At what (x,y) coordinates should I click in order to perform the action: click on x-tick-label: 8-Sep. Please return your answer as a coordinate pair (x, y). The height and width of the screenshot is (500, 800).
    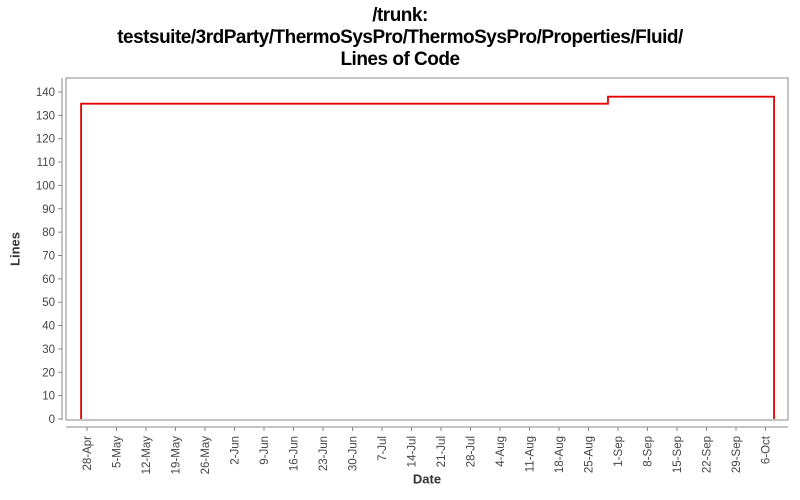
    Looking at the image, I should click on (649, 451).